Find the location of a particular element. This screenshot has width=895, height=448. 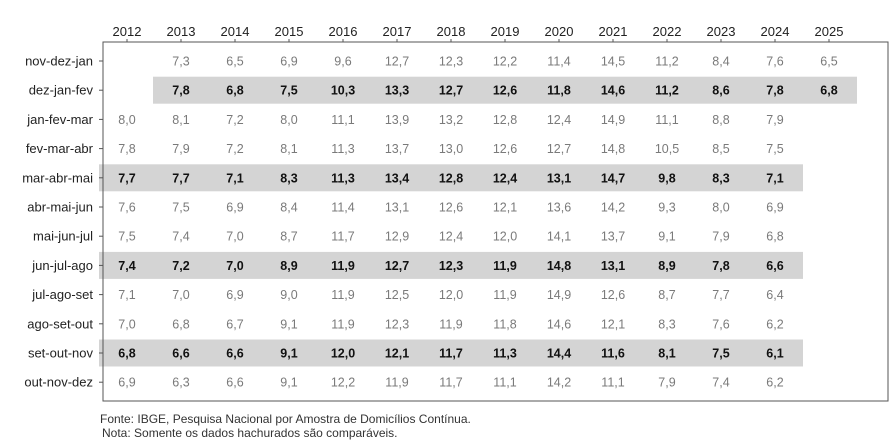

data-cell: 13,9 is located at coordinates (397, 120).